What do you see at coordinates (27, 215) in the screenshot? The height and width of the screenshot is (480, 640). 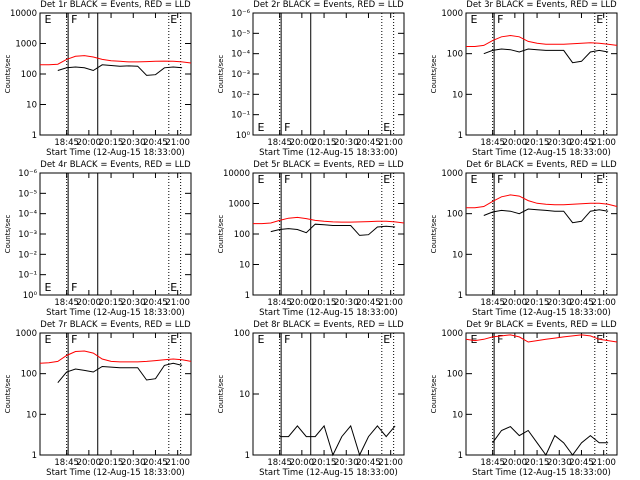 I see `y-tick-label: 10⁻⁴` at bounding box center [27, 215].